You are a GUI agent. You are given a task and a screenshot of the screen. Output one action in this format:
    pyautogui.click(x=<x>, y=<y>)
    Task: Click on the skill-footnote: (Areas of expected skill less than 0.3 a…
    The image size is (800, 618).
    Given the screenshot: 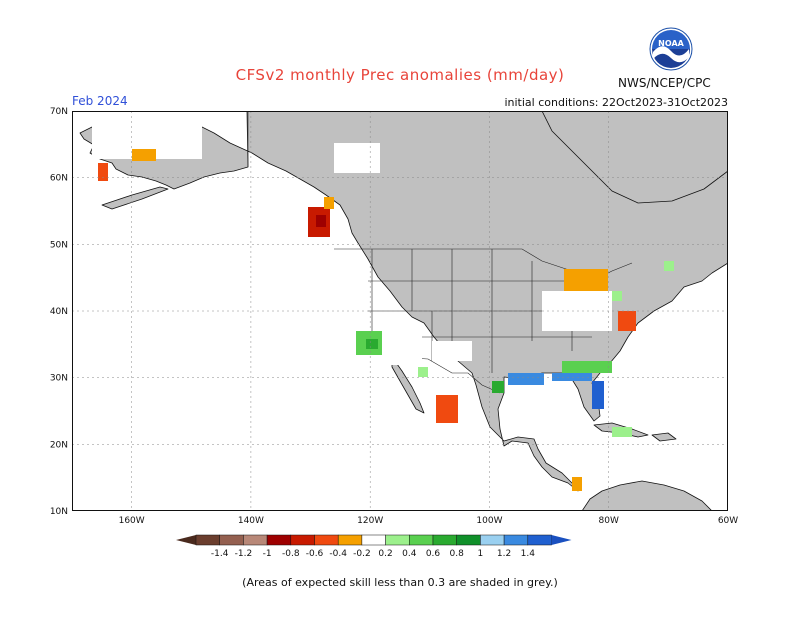 What is the action you would take?
    pyautogui.click(x=400, y=582)
    